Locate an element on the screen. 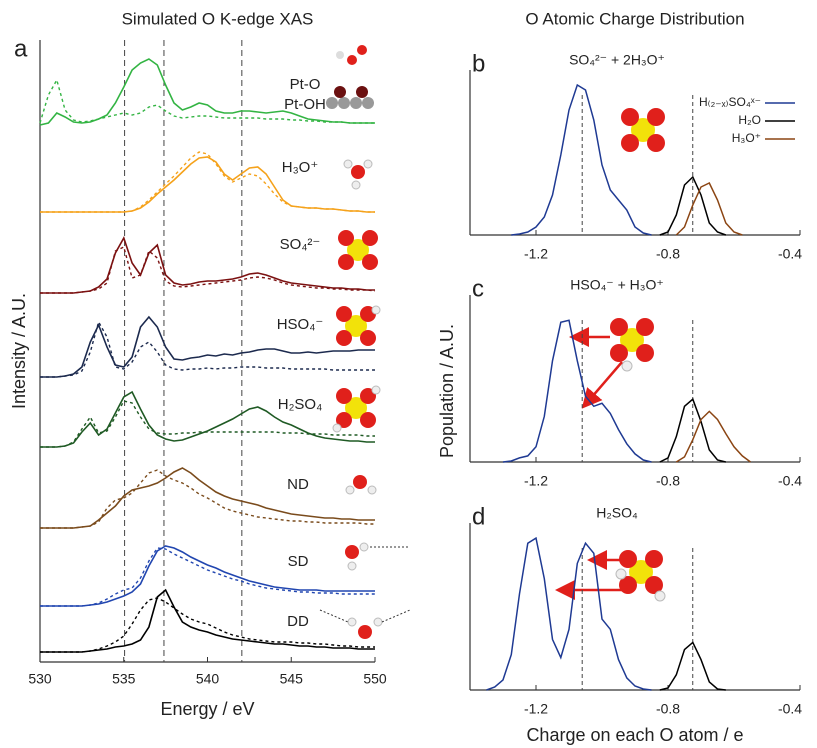 Image resolution: width=817 pixels, height=748 pixels. x-axis-title: Energy / eV is located at coordinates (207, 709).